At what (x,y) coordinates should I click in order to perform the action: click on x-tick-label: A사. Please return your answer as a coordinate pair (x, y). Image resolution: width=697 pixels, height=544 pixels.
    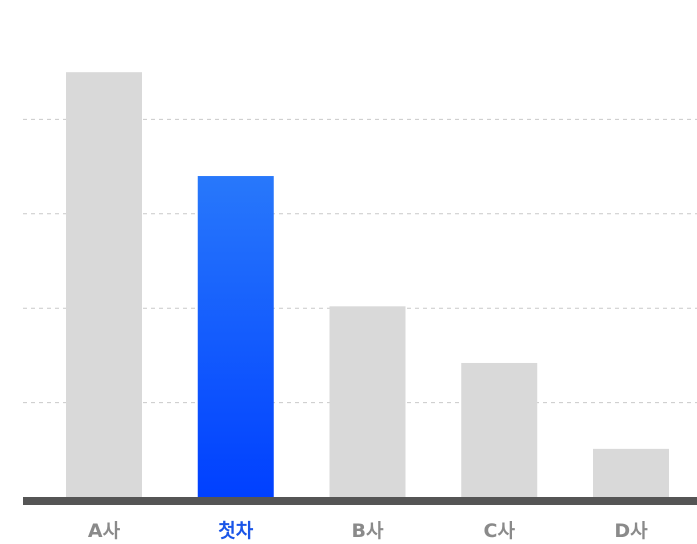
    Looking at the image, I should click on (104, 531).